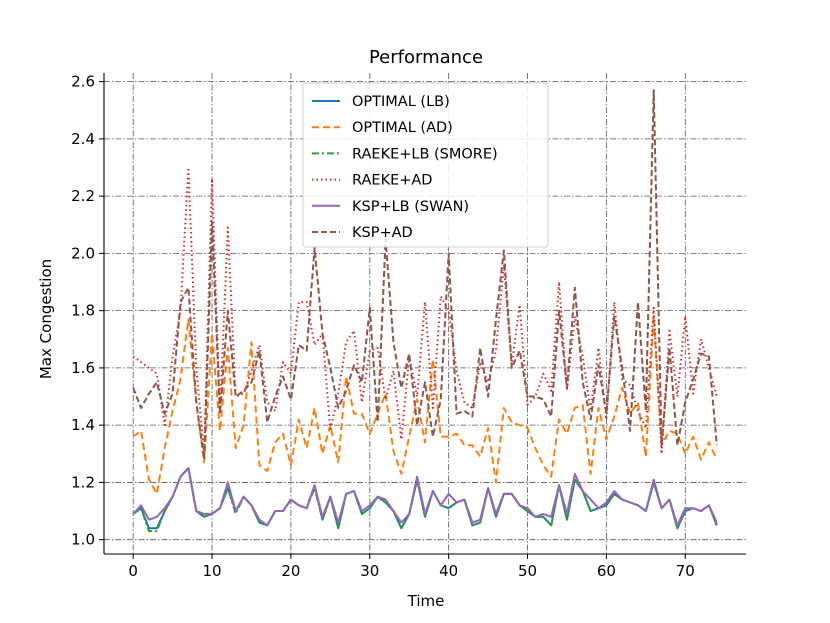 The height and width of the screenshot is (623, 830). Describe the element at coordinates (426, 601) in the screenshot. I see `x-axis-label: Time` at that location.